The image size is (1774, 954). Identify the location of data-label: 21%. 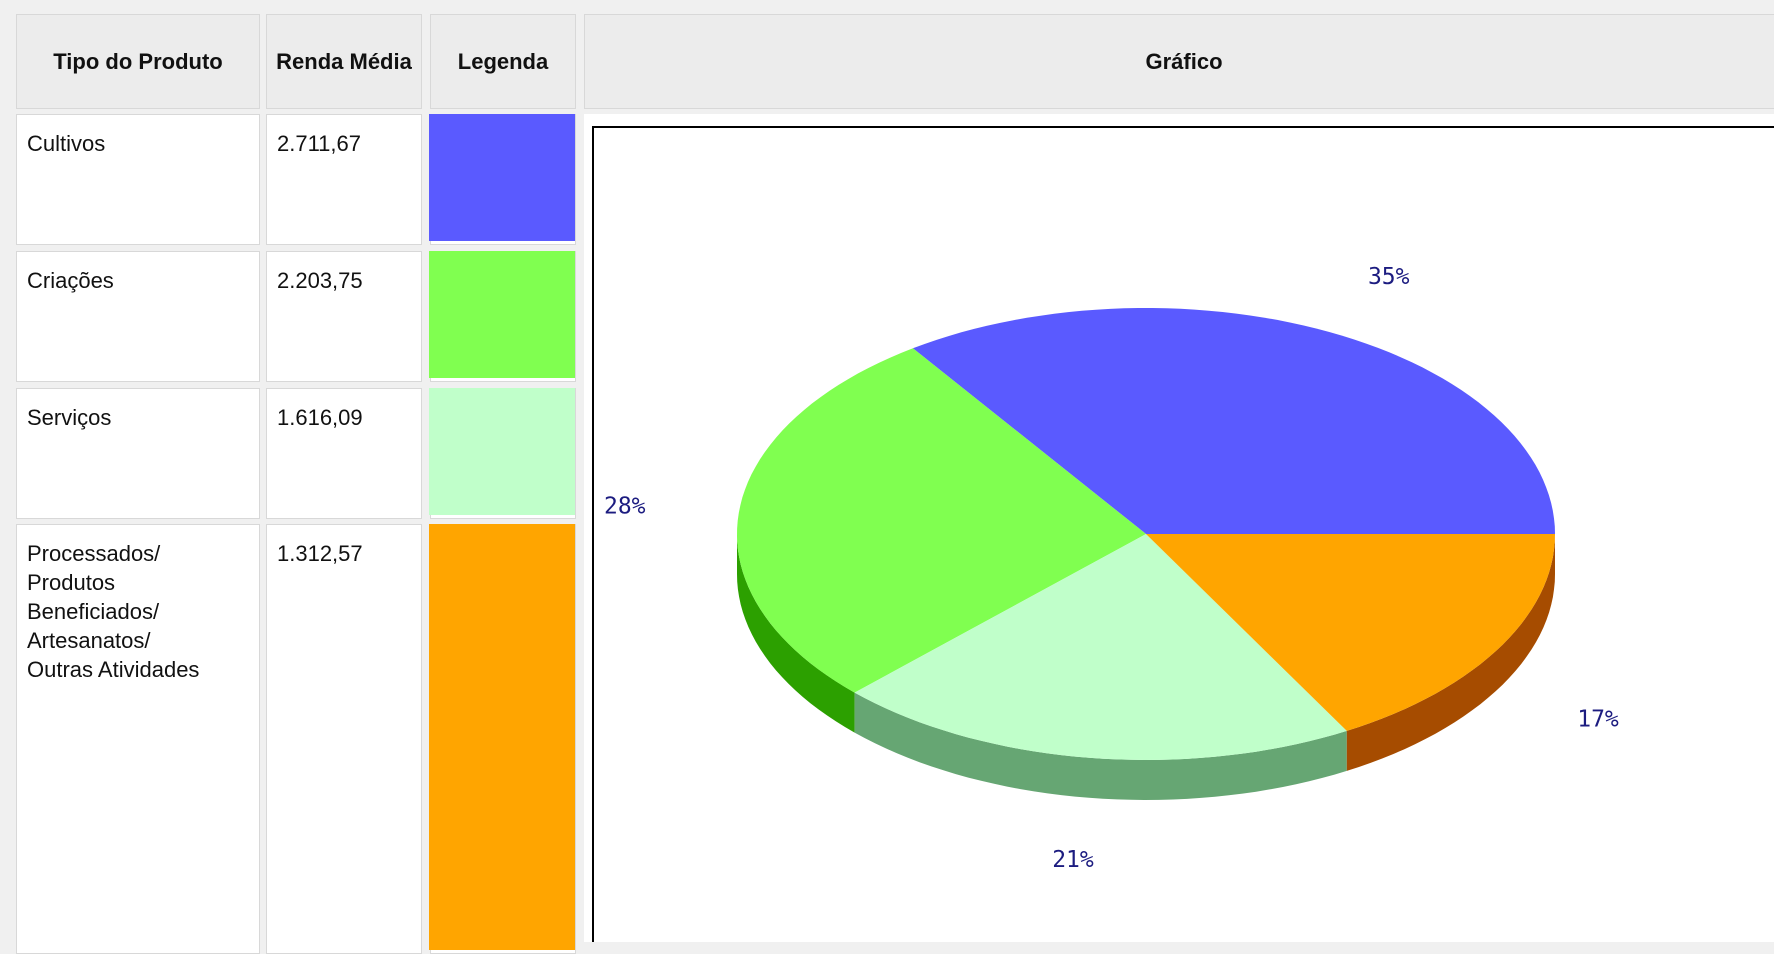
(1073, 860).